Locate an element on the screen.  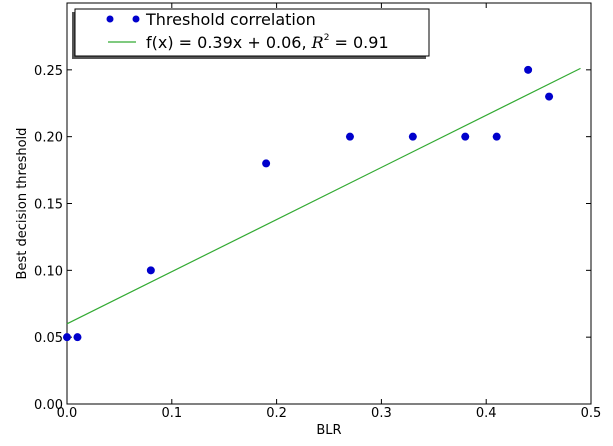
legend-fit-suffix: = 0.91 is located at coordinates (358, 42).